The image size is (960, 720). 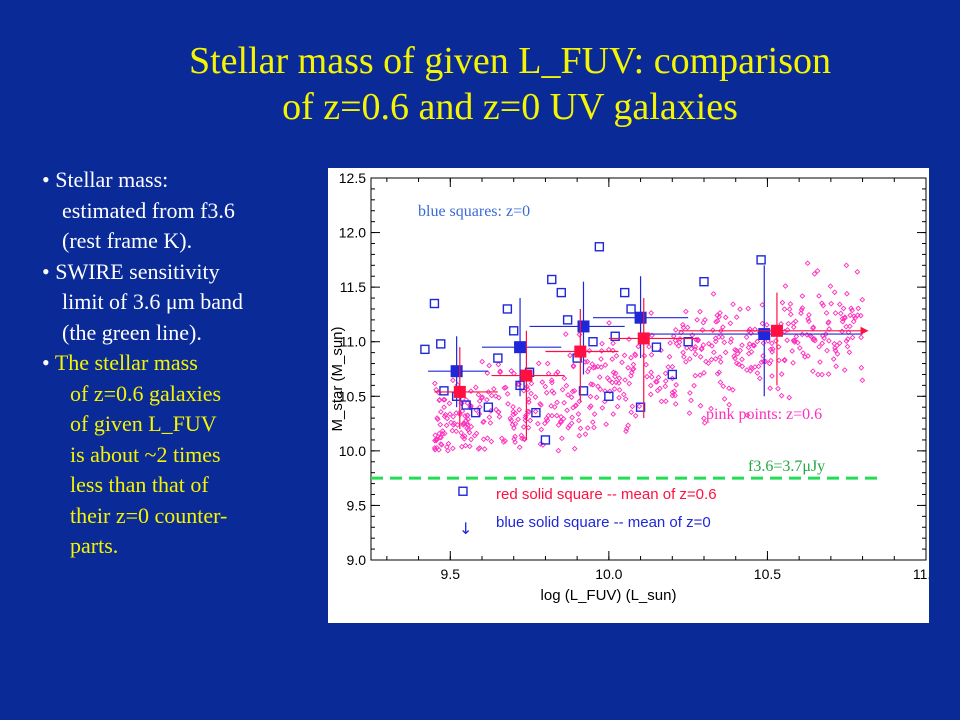 What do you see at coordinates (139, 484) in the screenshot?
I see `bullet-3-line-5: less than that of` at bounding box center [139, 484].